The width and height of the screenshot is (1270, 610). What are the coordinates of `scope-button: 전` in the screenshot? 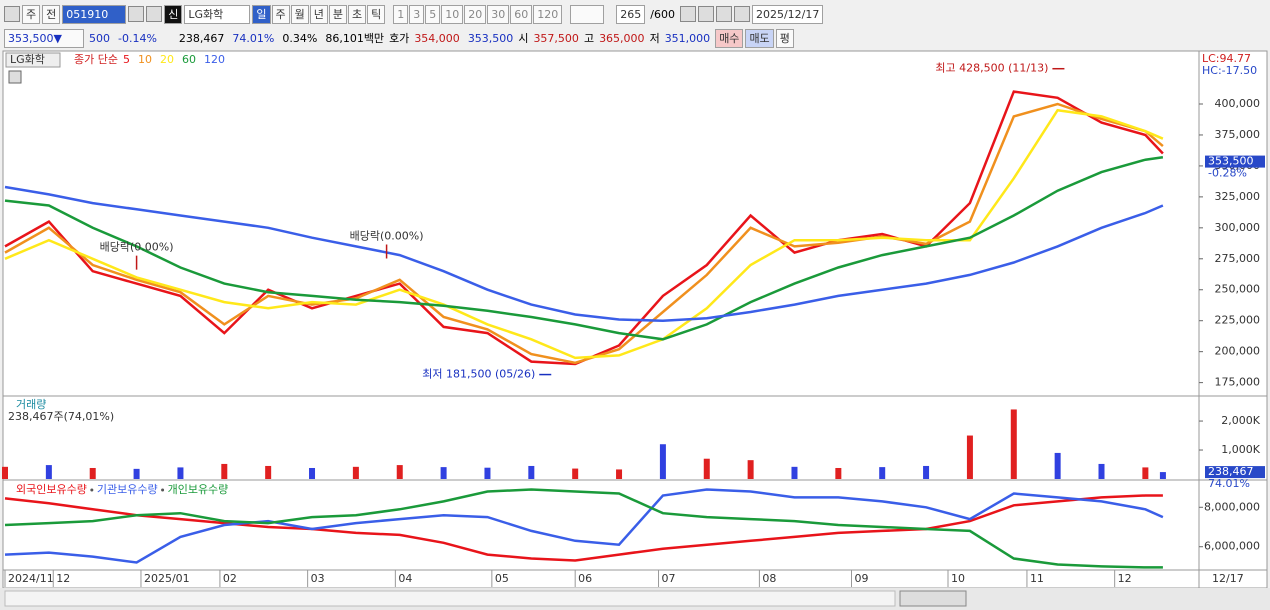 It's located at (51, 14).